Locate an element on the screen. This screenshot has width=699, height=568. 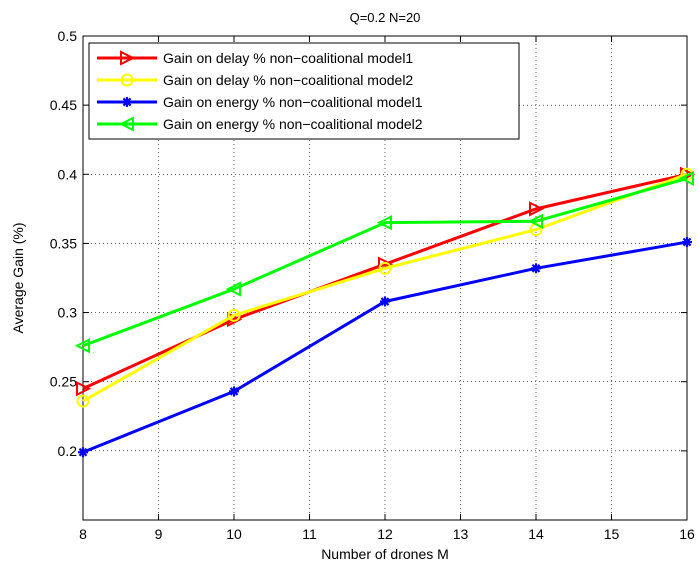
x-tick-label: 14 is located at coordinates (536, 534).